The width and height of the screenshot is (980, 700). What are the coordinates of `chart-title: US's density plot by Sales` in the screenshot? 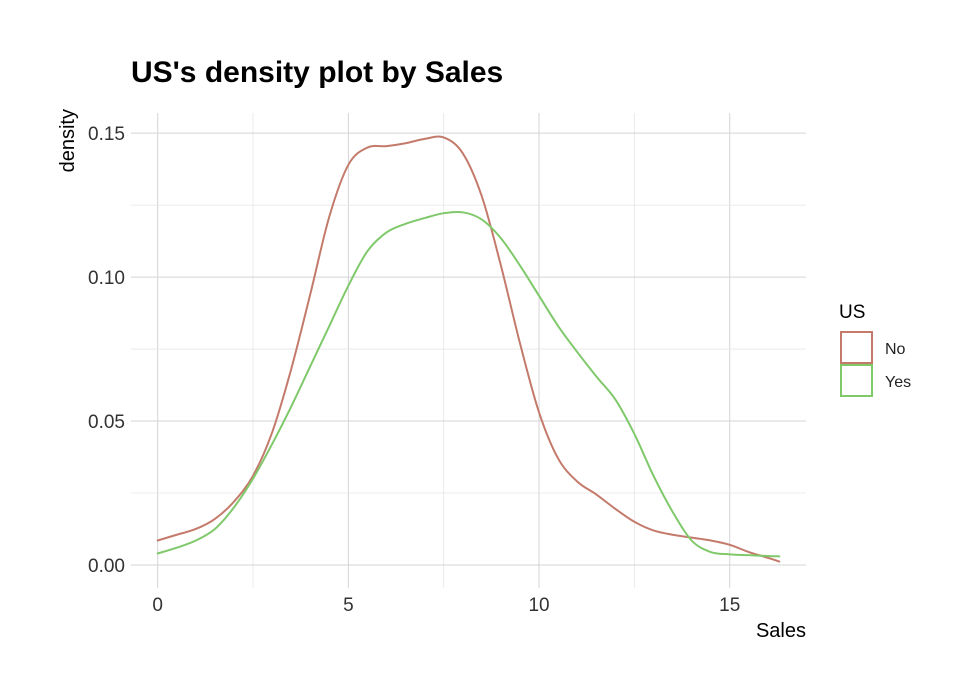 It's located at (317, 72).